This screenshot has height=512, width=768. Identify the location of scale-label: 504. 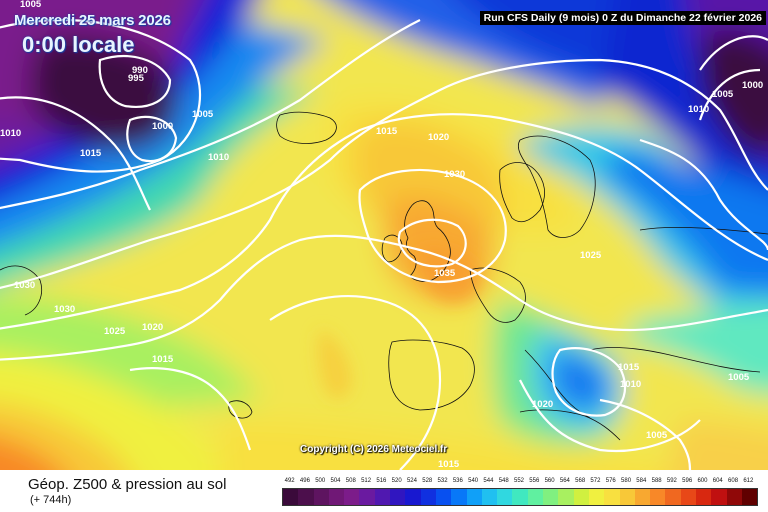
(335, 481).